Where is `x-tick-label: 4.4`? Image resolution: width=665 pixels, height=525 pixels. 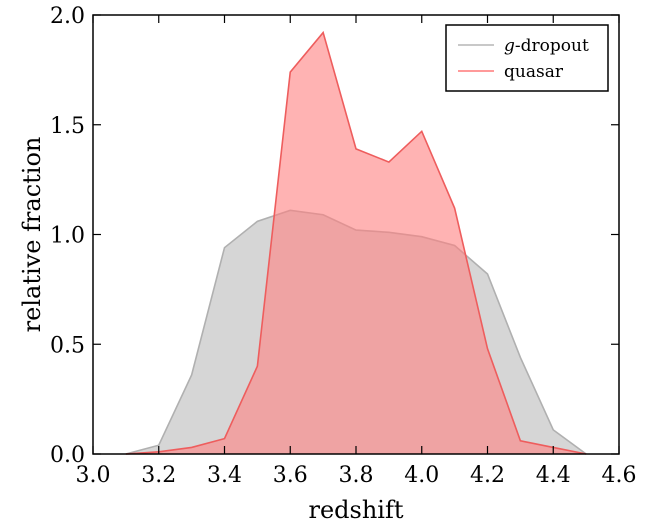 x-tick-label: 4.4 is located at coordinates (553, 475).